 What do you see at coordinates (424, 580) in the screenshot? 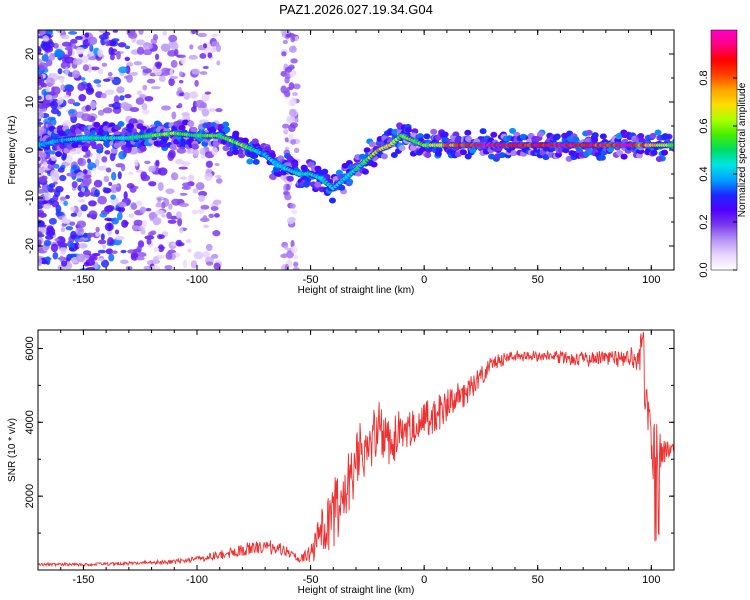
I see `snr-x-tick-label: 0` at bounding box center [424, 580].